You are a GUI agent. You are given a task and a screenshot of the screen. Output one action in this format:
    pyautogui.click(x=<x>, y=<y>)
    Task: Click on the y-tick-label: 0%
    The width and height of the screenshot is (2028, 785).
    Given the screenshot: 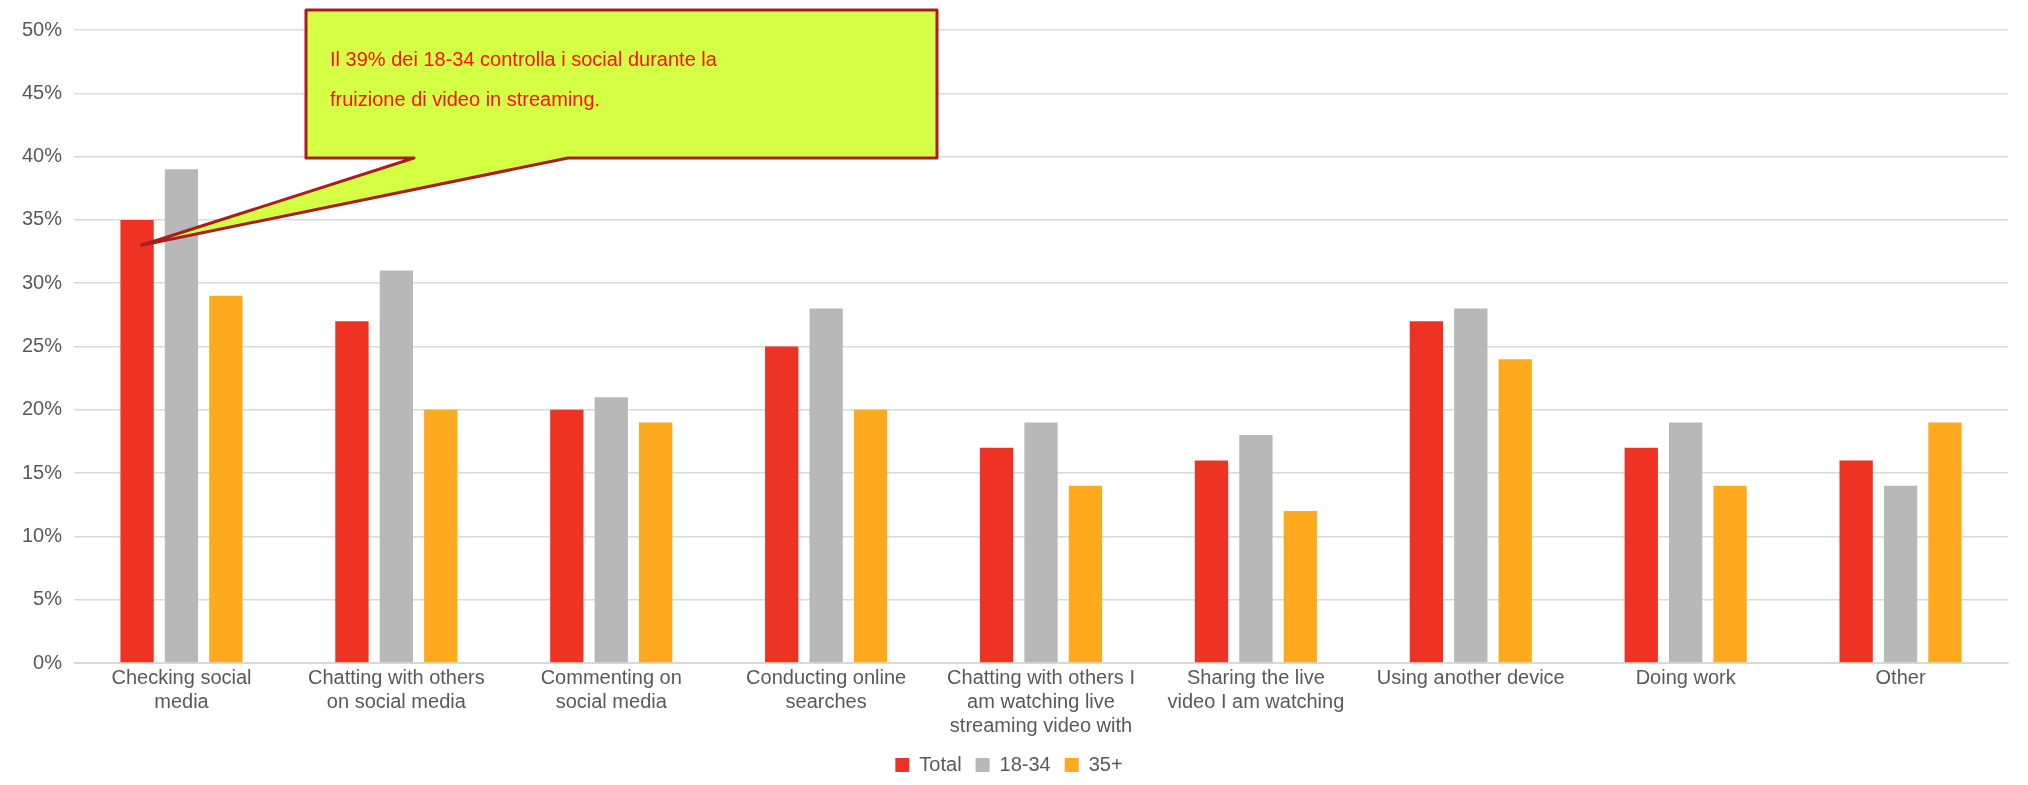 What is the action you would take?
    pyautogui.click(x=48, y=661)
    